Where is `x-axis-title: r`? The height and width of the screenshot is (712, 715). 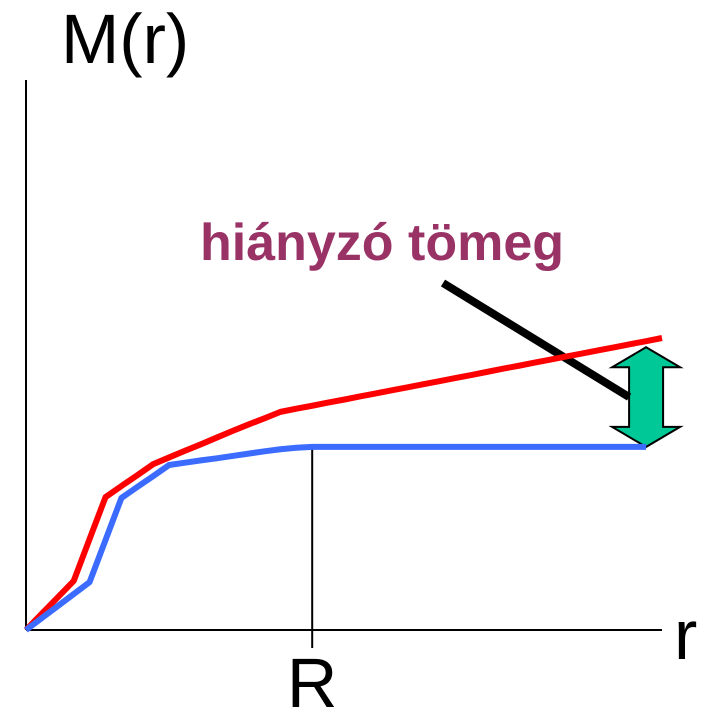 x-axis-title: r is located at coordinates (686, 635).